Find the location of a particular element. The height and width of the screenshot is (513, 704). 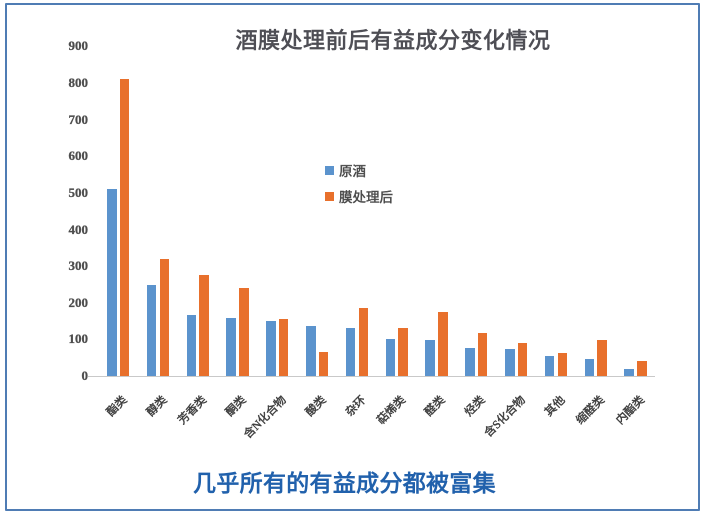

y-tick-label: 0 is located at coordinates (84, 375).